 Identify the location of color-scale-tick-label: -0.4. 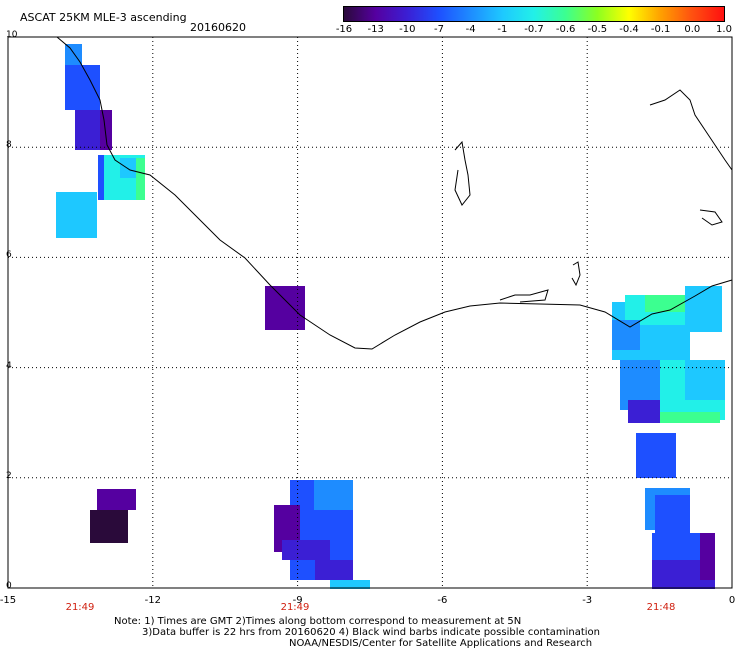
(629, 29).